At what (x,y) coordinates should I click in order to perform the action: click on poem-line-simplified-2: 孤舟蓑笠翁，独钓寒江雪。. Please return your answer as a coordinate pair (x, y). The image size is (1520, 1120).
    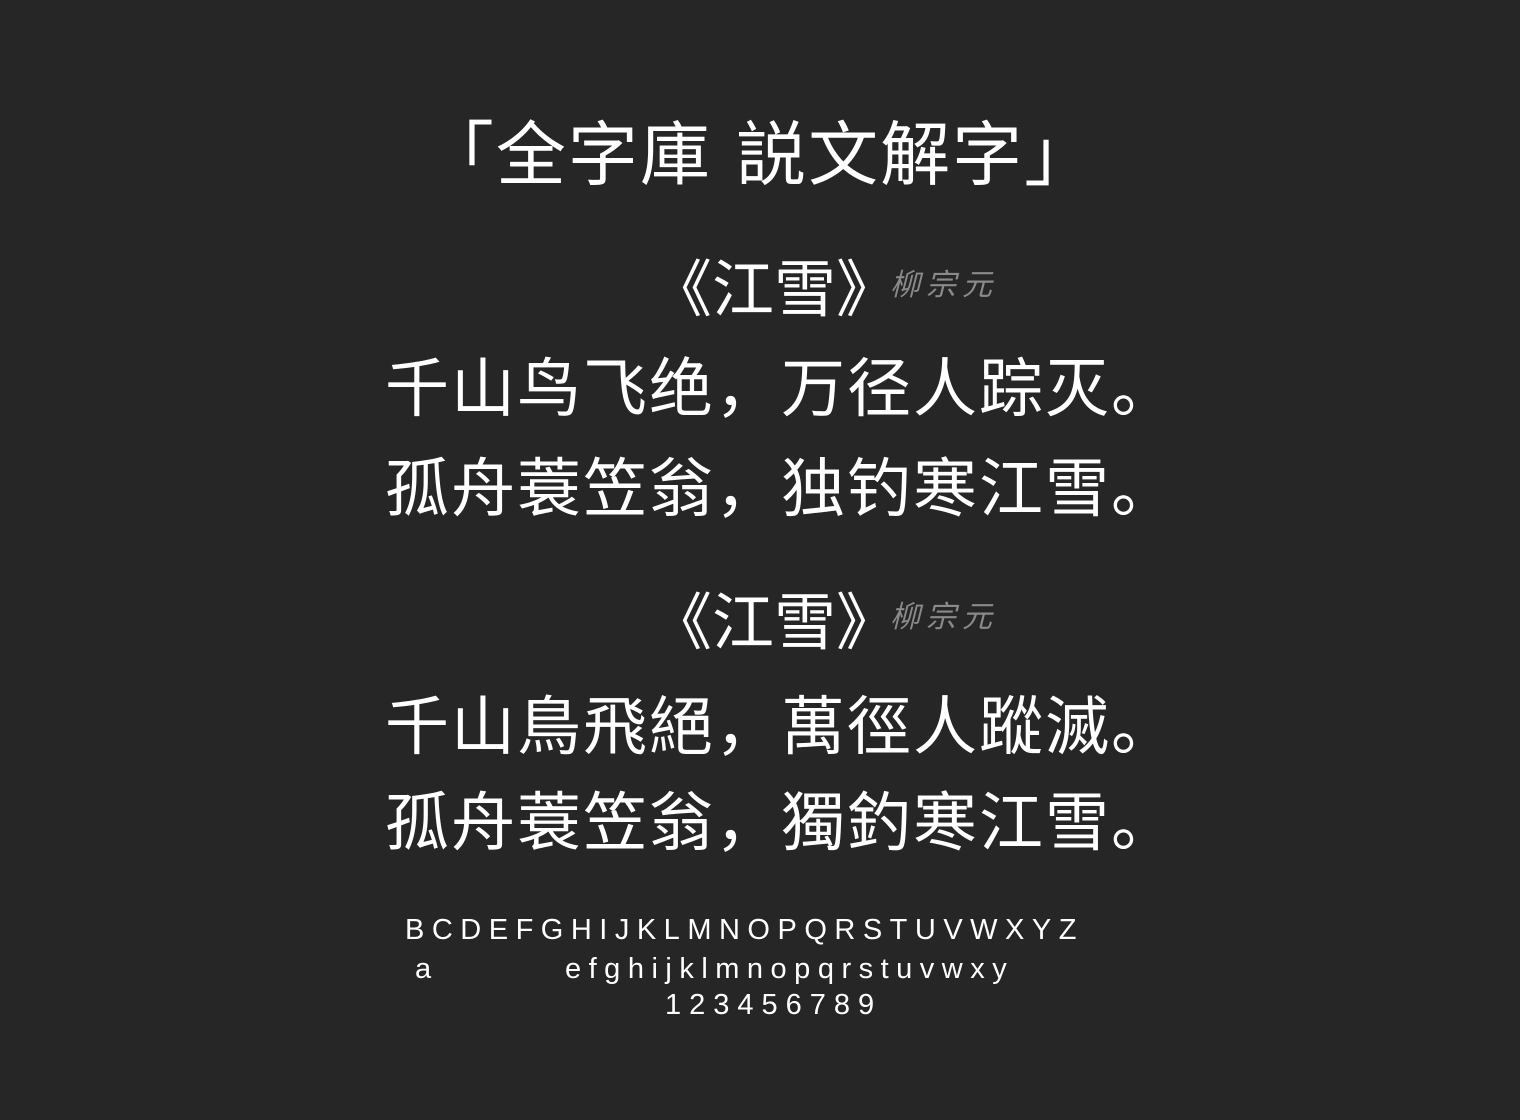
    Looking at the image, I should click on (781, 490).